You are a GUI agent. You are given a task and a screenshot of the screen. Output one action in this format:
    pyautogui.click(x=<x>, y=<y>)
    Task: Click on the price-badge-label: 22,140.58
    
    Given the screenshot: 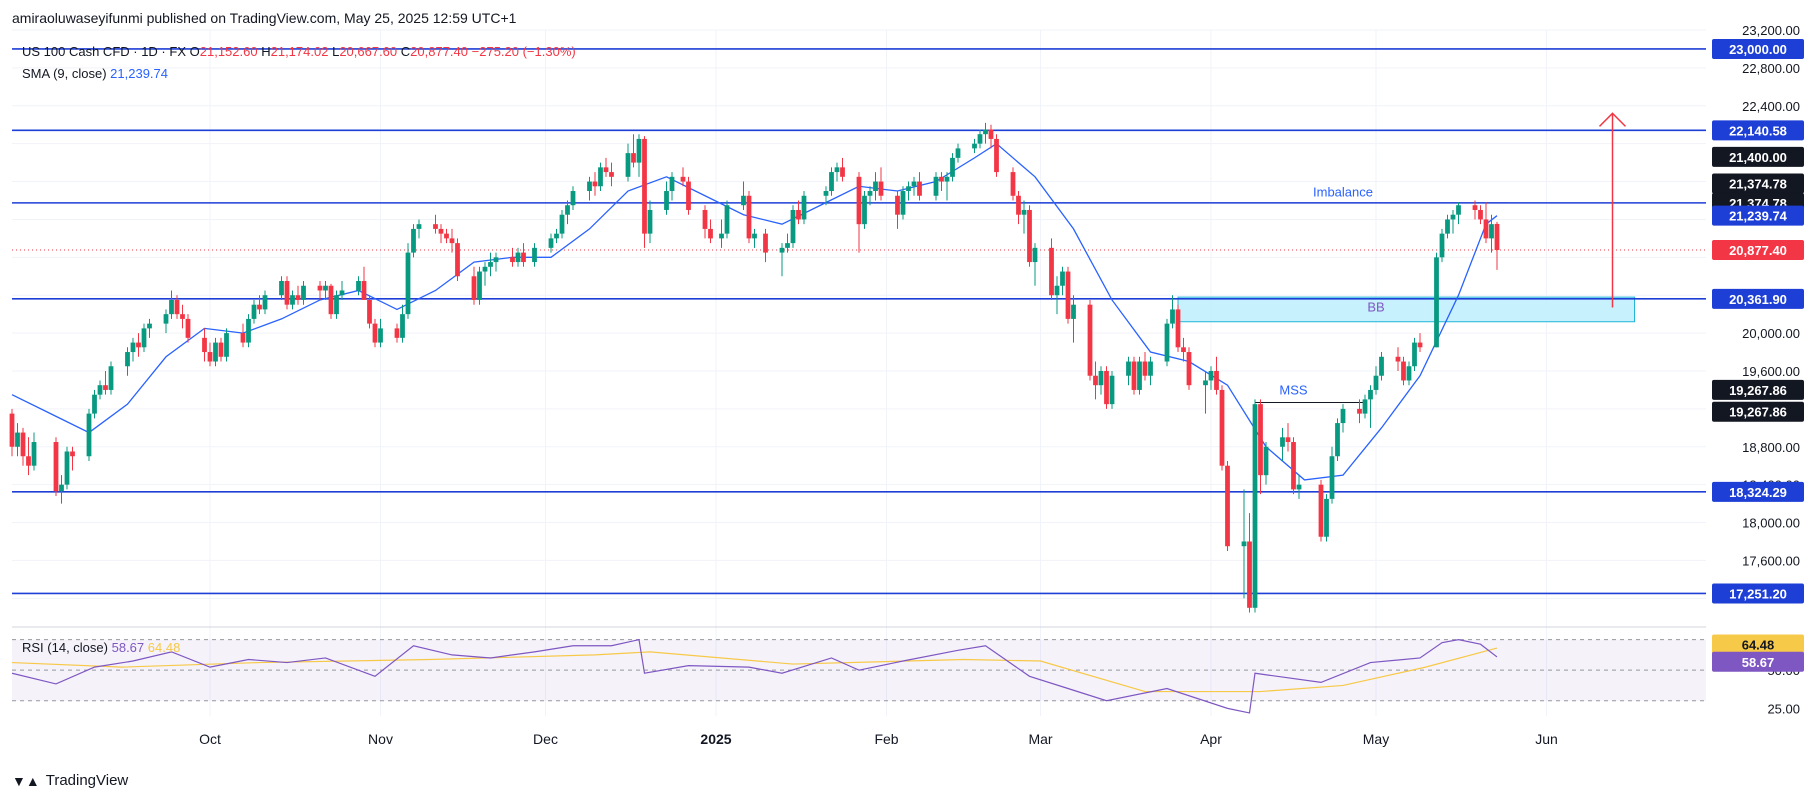 What is the action you would take?
    pyautogui.click(x=1758, y=130)
    